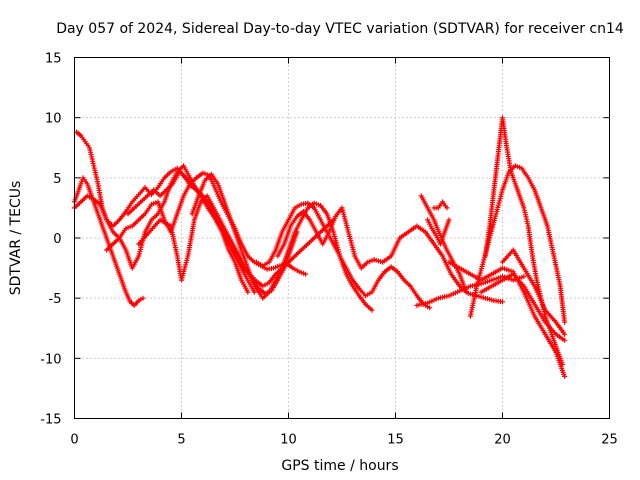 The width and height of the screenshot is (640, 480). I want to click on x-tick-label: 25, so click(609, 440).